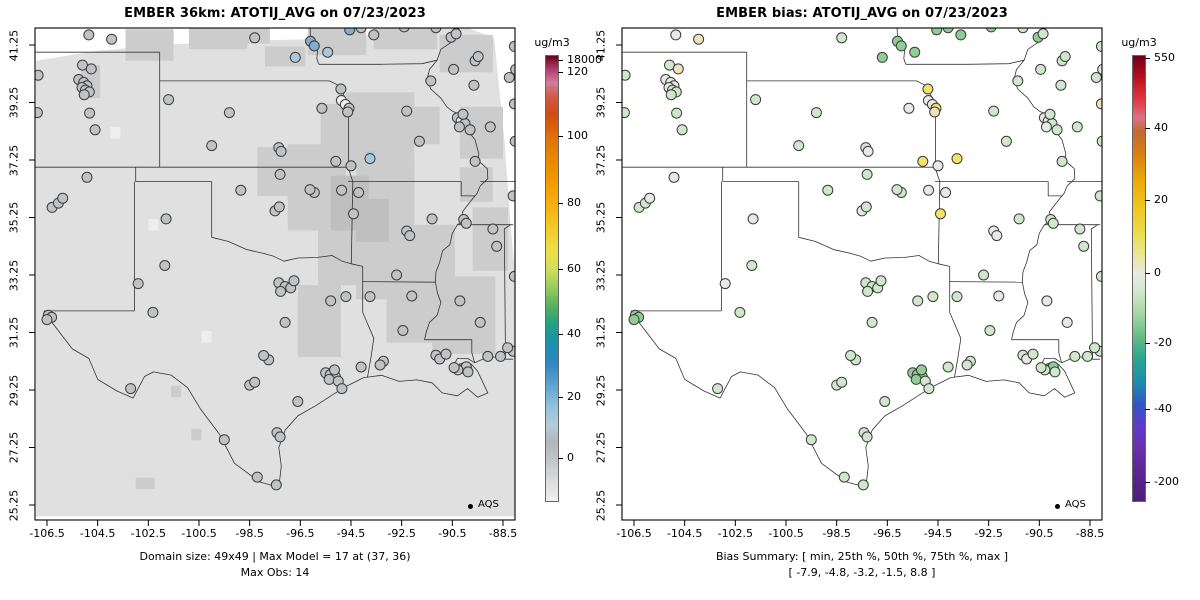  What do you see at coordinates (14, 390) in the screenshot?
I see `y-axis-tick-label: 29.25` at bounding box center [14, 390].